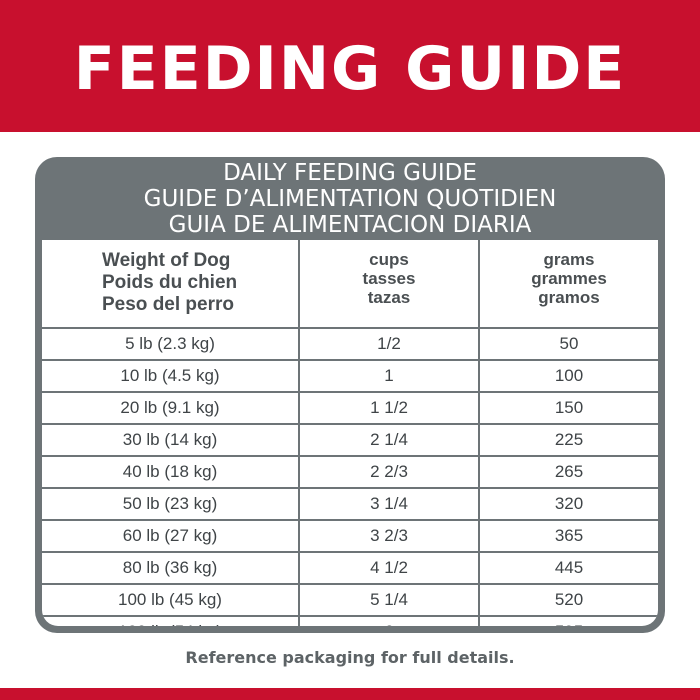 This screenshot has width=700, height=700. Describe the element at coordinates (350, 657) in the screenshot. I see `footer-note: Reference packaging for full details.` at that location.